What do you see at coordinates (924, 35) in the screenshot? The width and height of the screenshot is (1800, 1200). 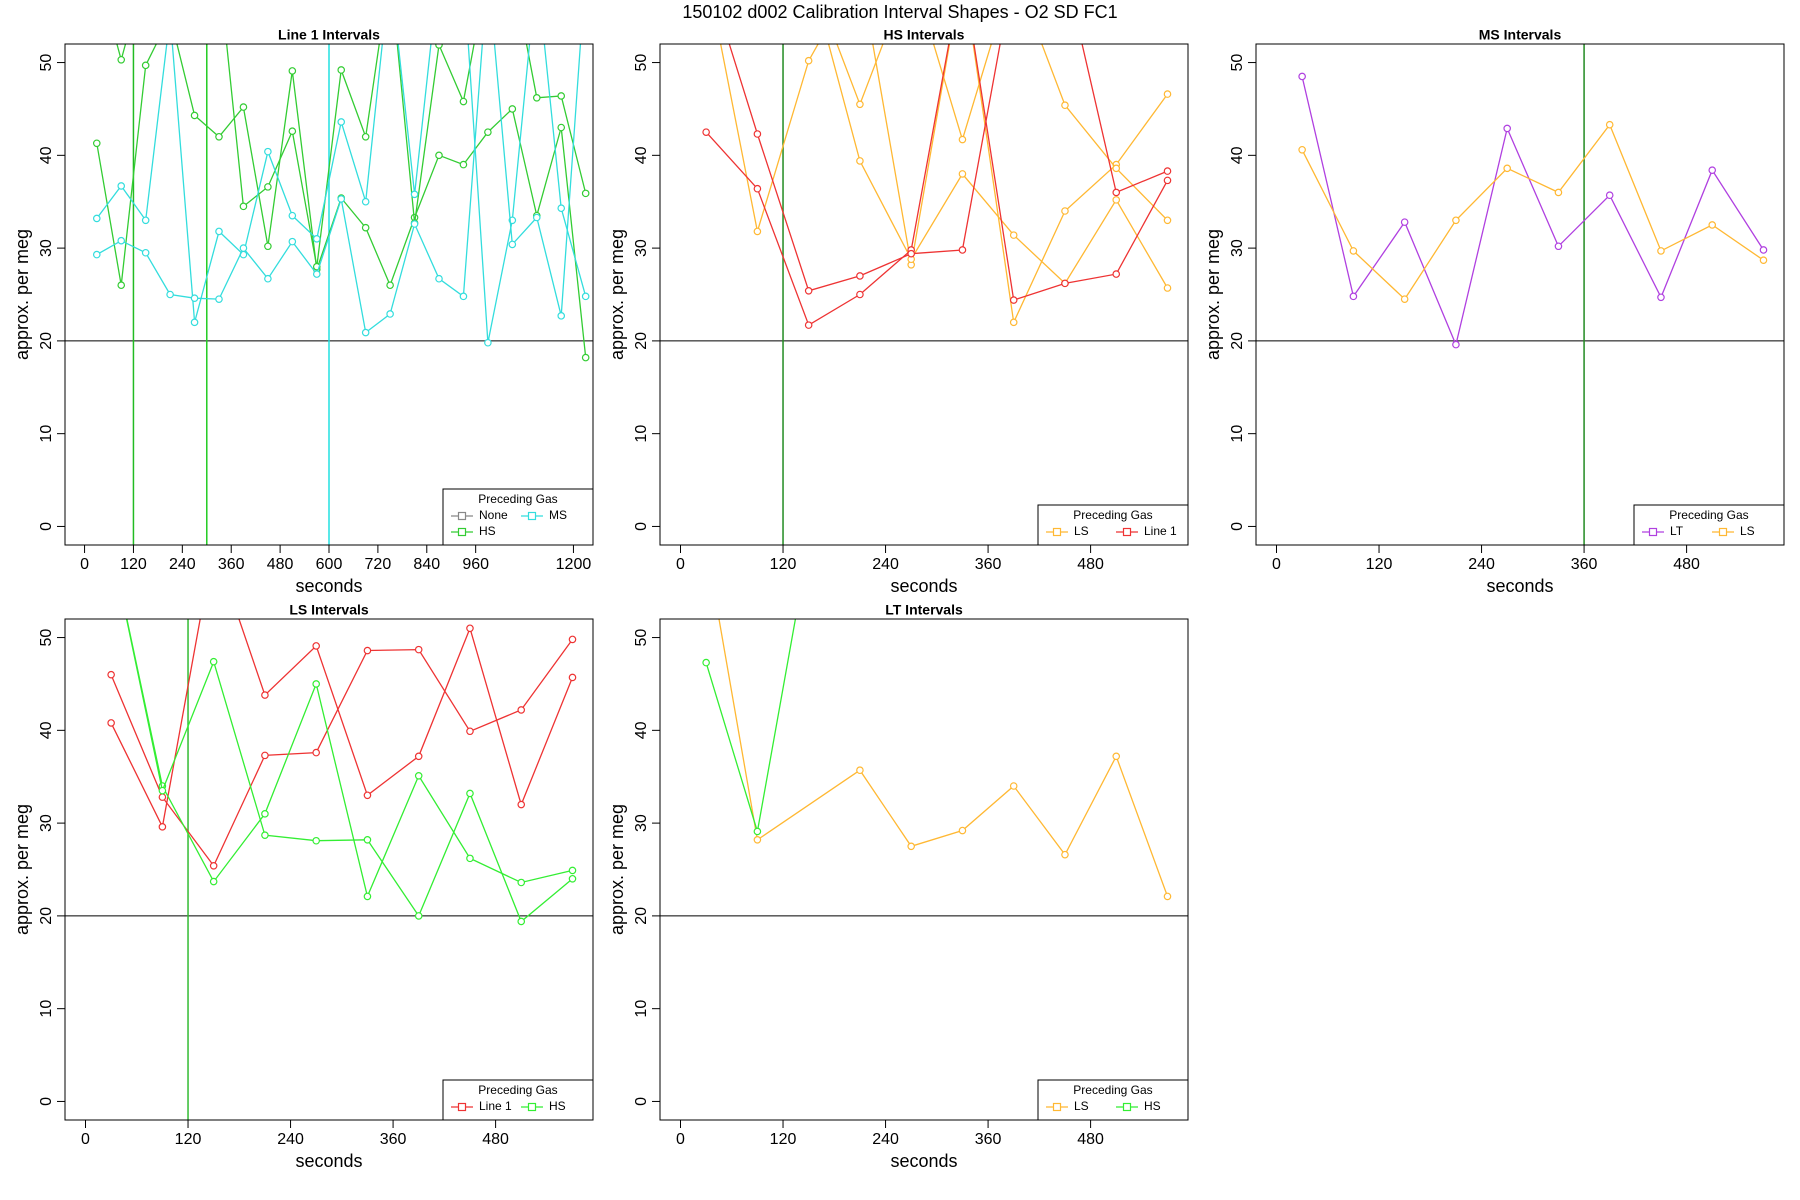 I see `panel-title: HS Intervals` at bounding box center [924, 35].